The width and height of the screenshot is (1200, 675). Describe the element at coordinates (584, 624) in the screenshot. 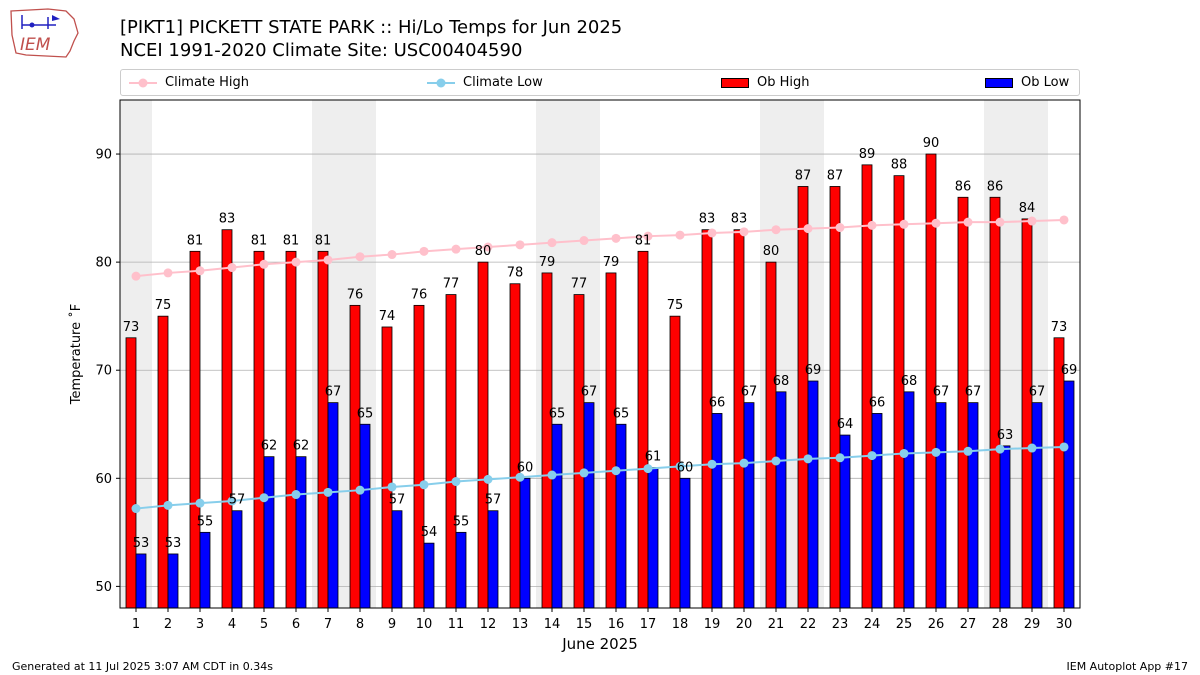

I see `x-tick-label: 15` at that location.